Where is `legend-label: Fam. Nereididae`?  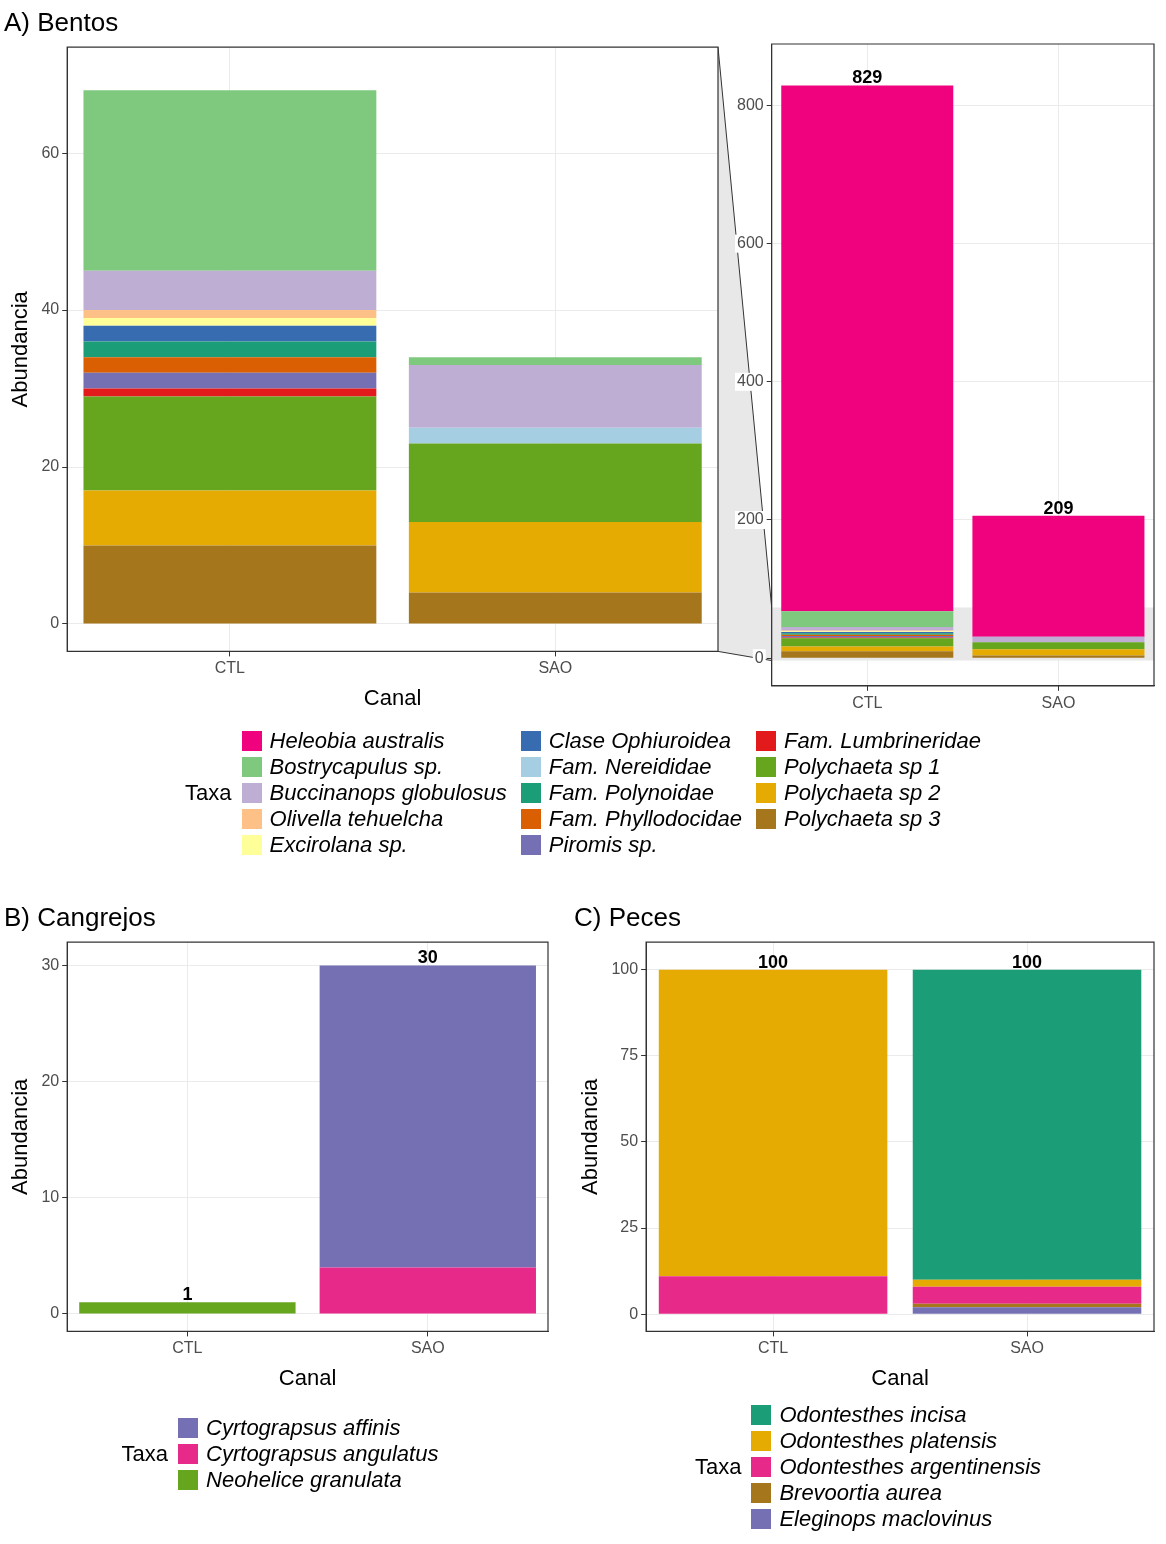 legend-label: Fam. Nereididae is located at coordinates (630, 767).